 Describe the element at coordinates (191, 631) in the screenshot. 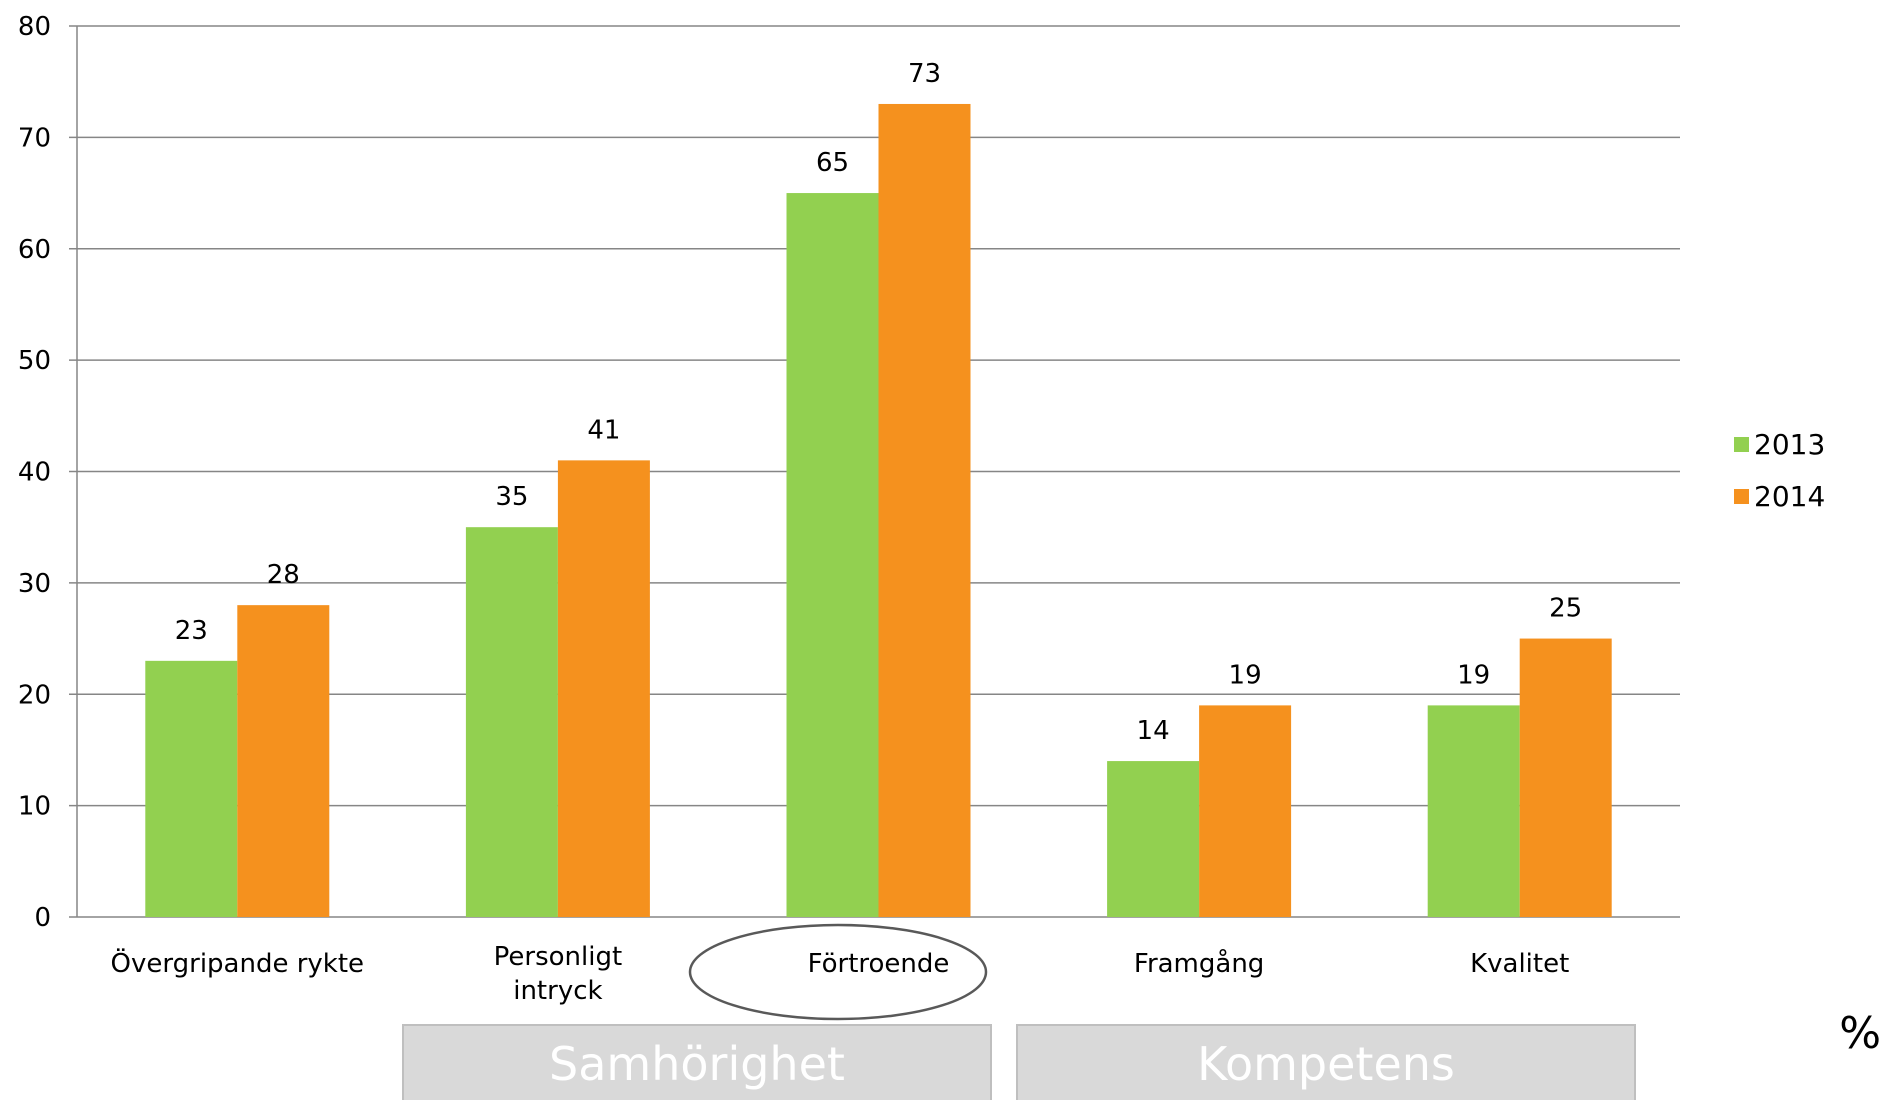

I see `data-label: 23` at that location.